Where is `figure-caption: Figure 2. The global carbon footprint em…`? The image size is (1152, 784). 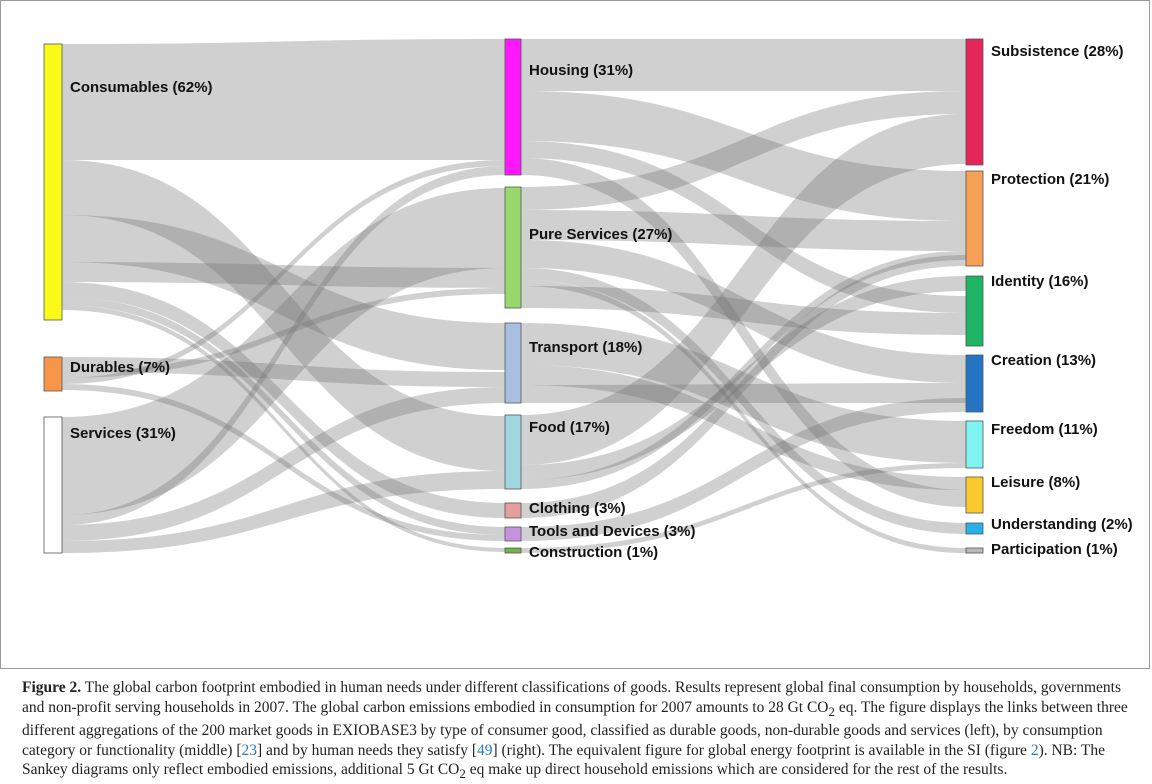
figure-caption: Figure 2. The global carbon footprint em… is located at coordinates (577, 731).